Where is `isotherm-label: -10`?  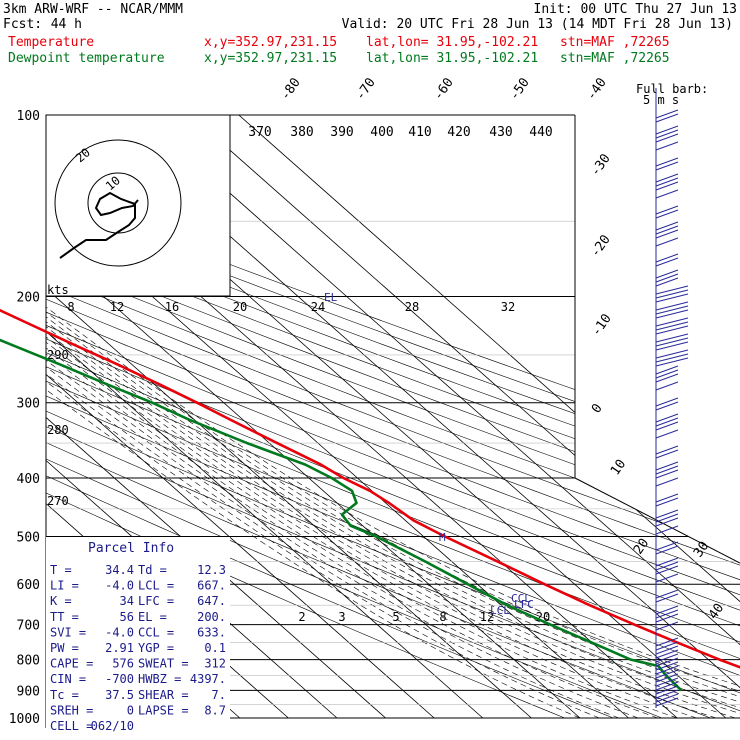 isotherm-label: -10 is located at coordinates (602, 325).